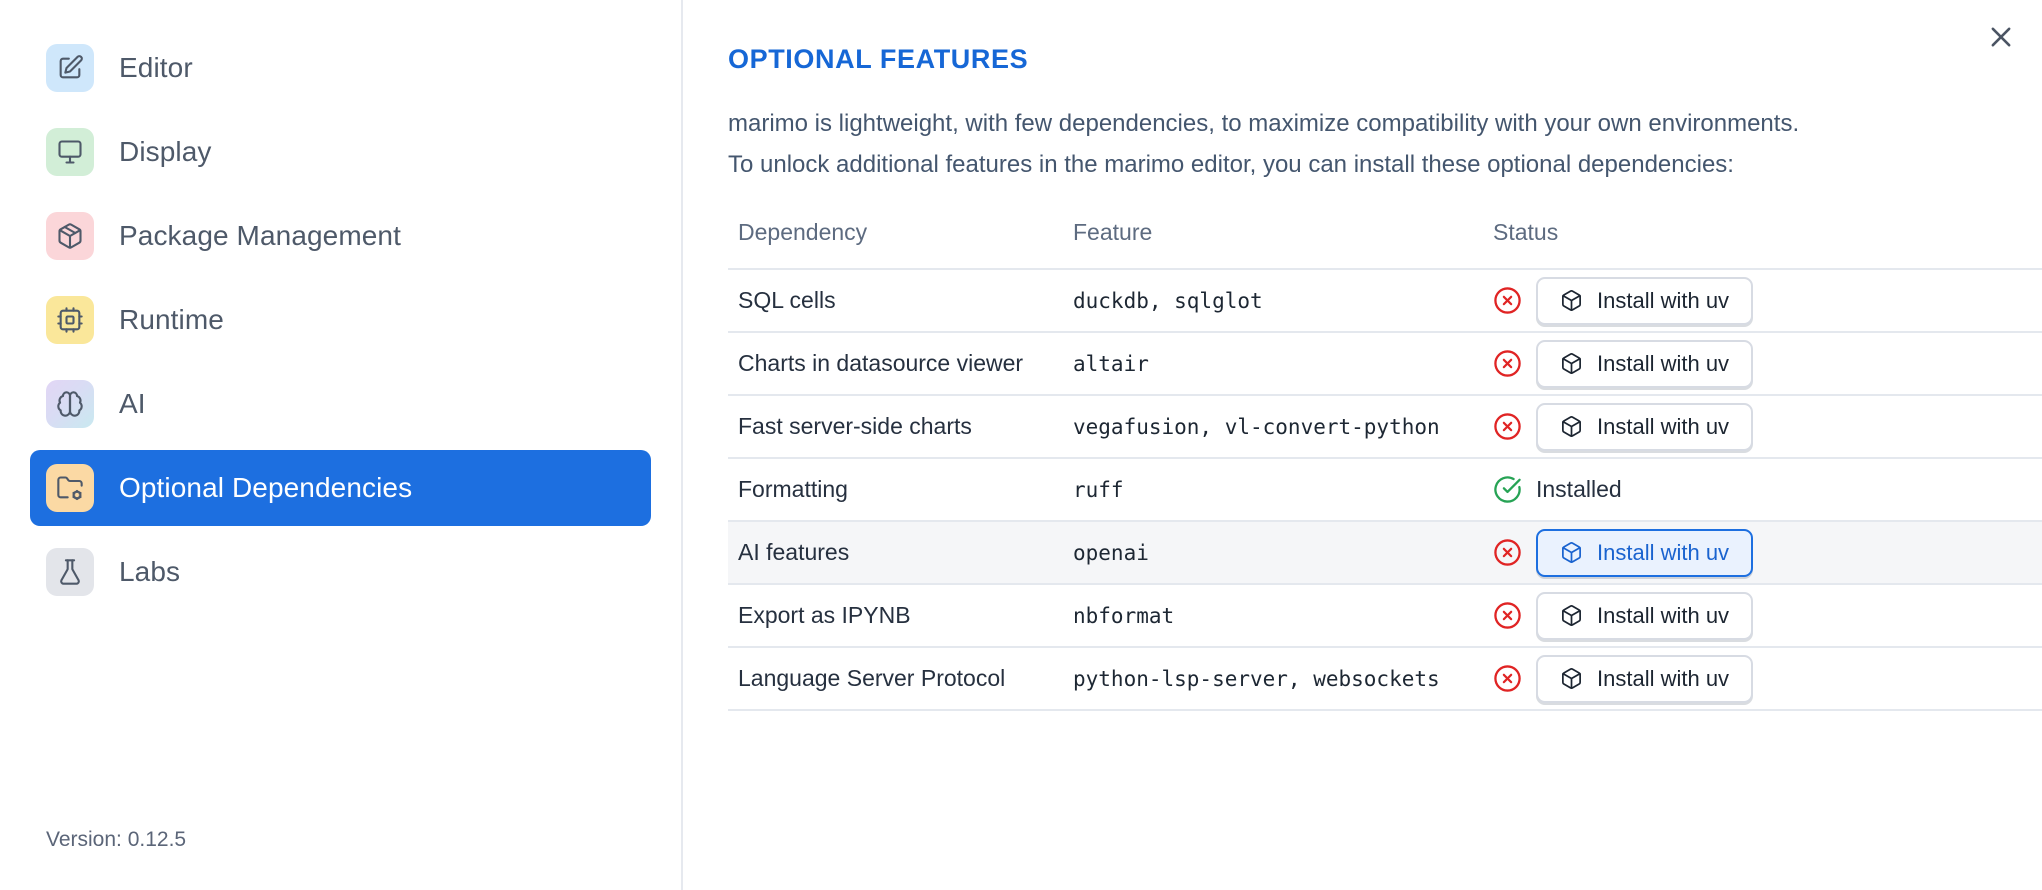  What do you see at coordinates (1273, 616) in the screenshot?
I see `feature-cell: nbformat` at bounding box center [1273, 616].